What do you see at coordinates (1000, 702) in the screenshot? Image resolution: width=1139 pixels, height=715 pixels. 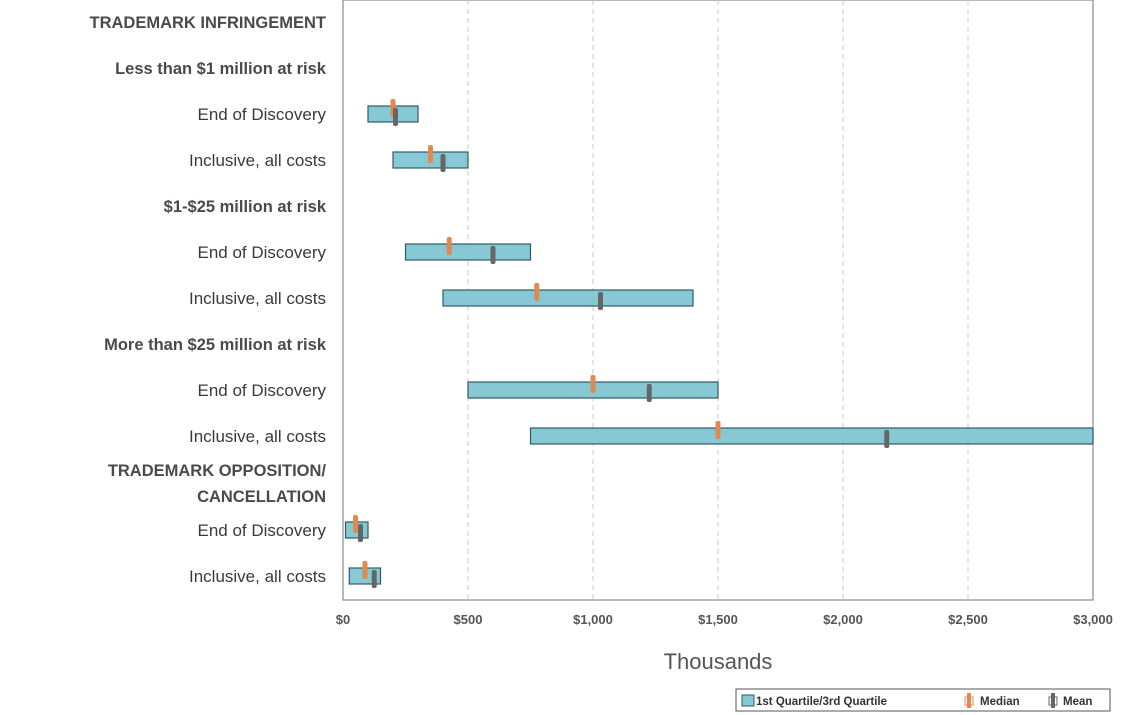 I see `legend-median-label: Median` at bounding box center [1000, 702].